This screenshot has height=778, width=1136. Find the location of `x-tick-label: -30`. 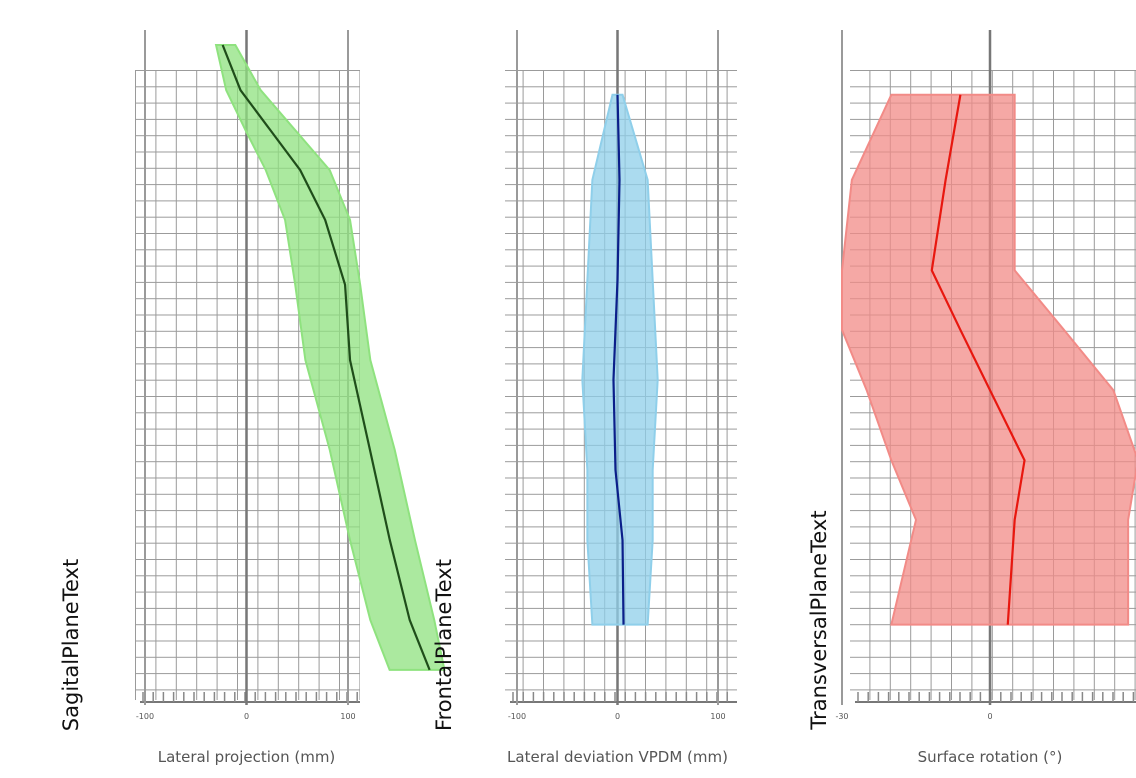

x-tick-label: -30 is located at coordinates (841, 716).